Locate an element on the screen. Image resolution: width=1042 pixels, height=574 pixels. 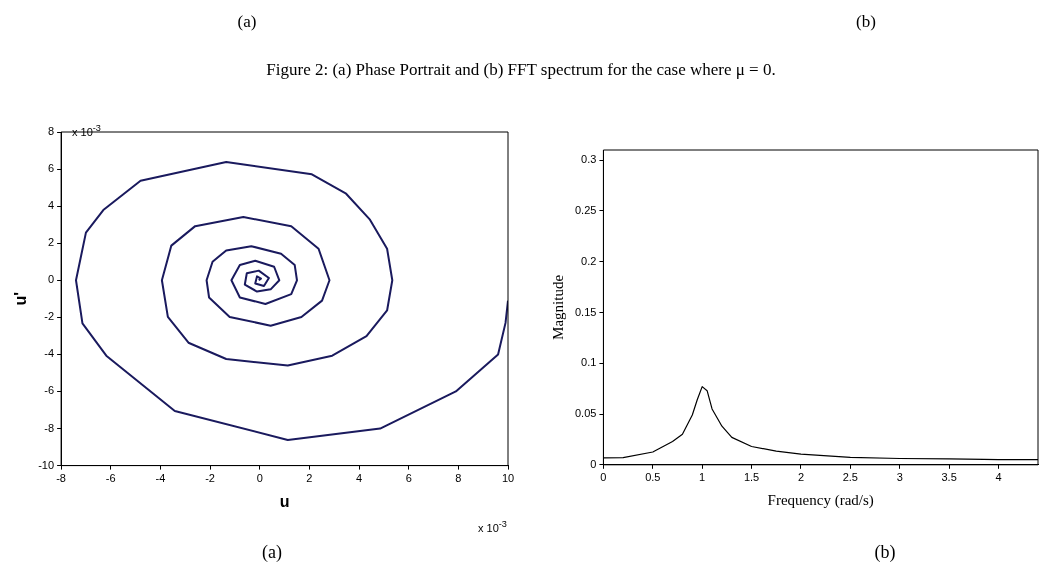
x-tick-label: 3 is located at coordinates (899, 477).